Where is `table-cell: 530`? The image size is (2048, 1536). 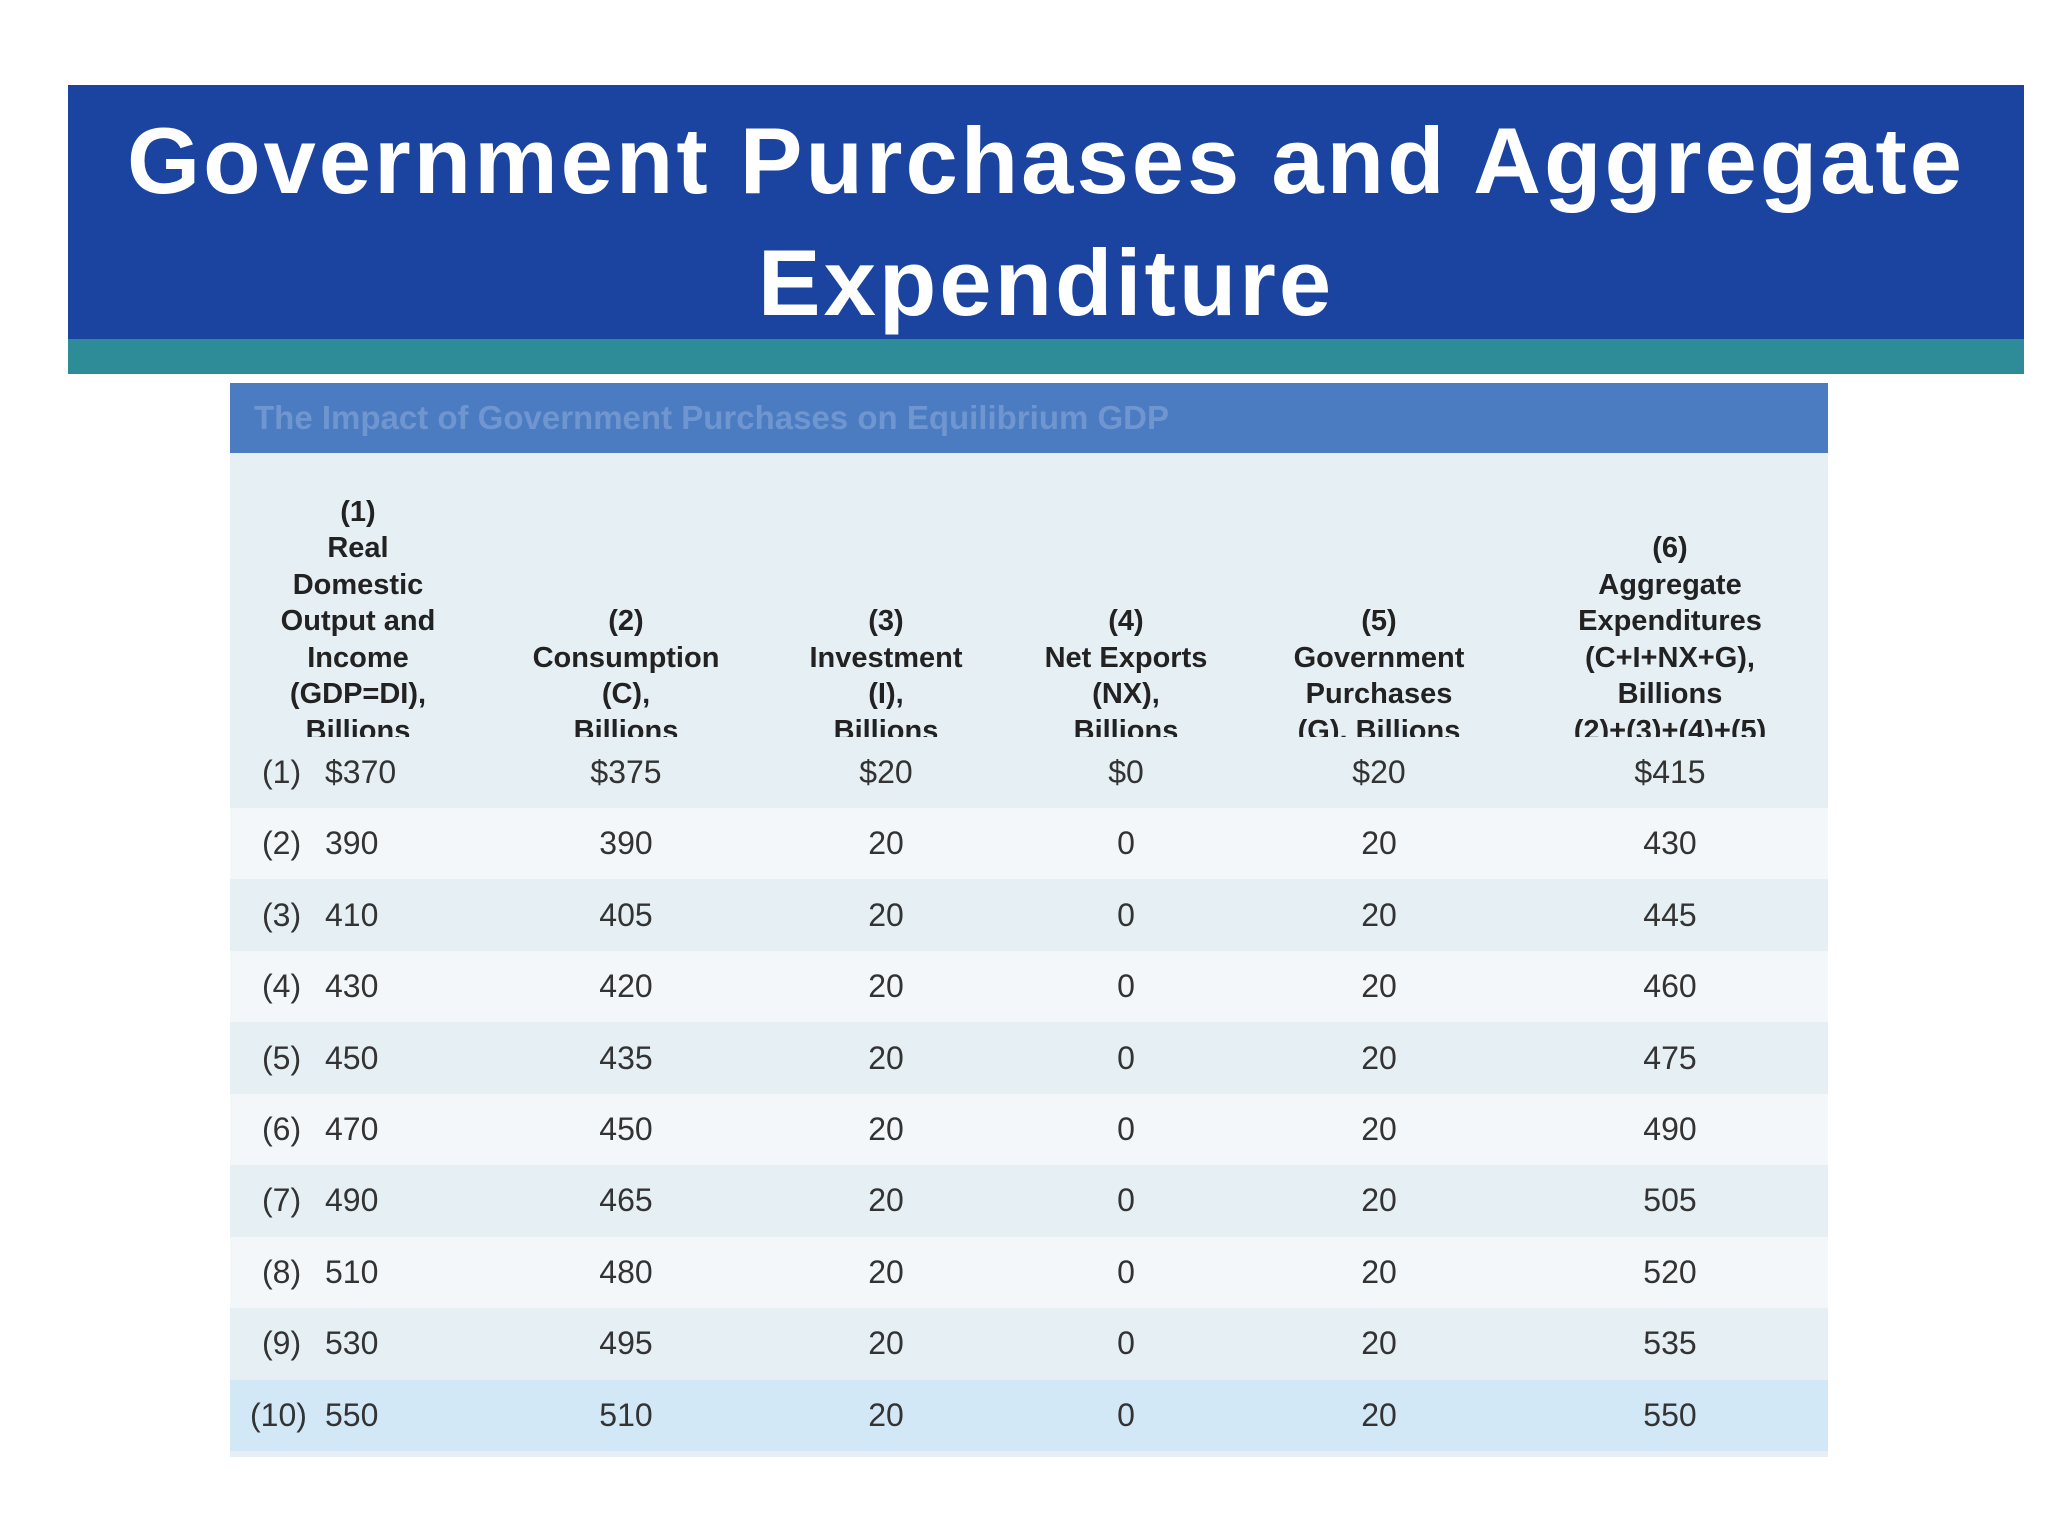 table-cell: 530 is located at coordinates (352, 1343).